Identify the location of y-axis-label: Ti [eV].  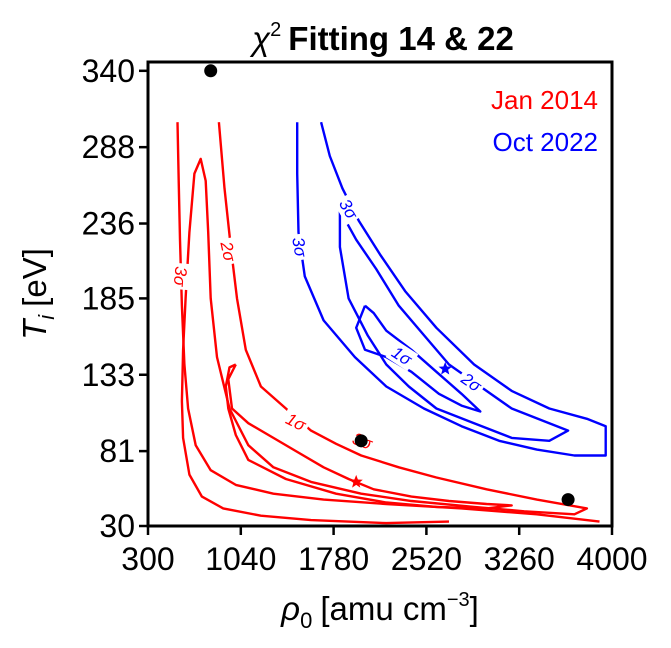
(37, 294).